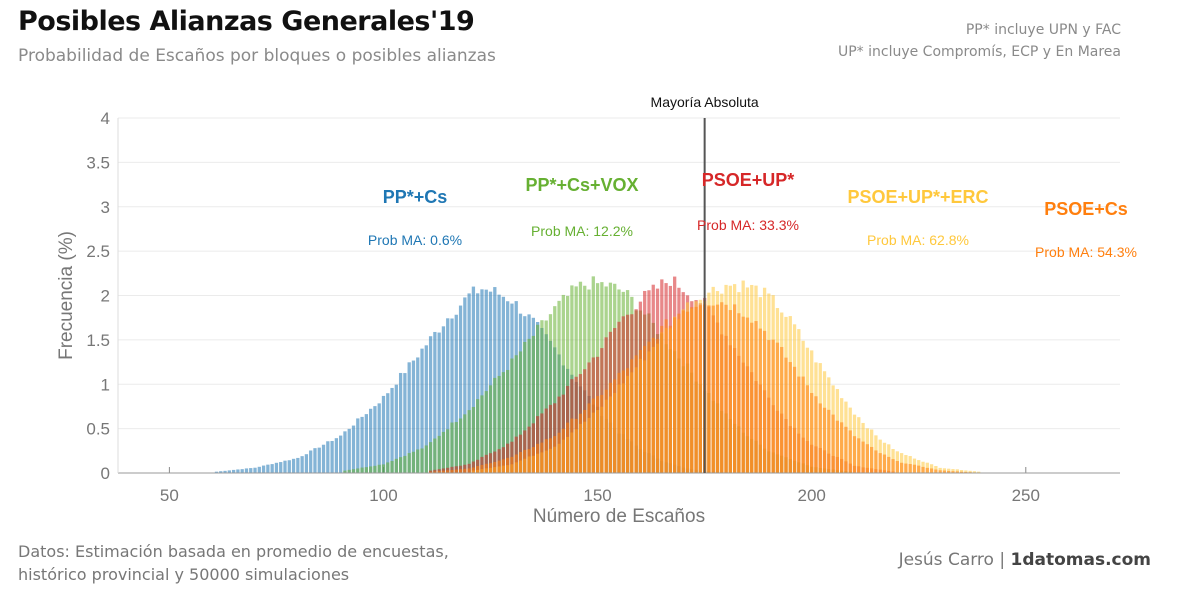 This screenshot has width=1181, height=591. Describe the element at coordinates (581, 185) in the screenshot. I see `series-label: PP*+Cs+VOX` at that location.